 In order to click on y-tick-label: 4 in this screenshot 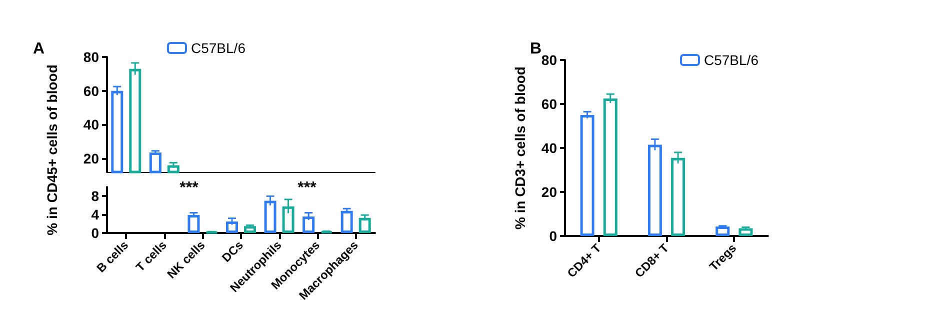, I will do `click(95, 214)`.